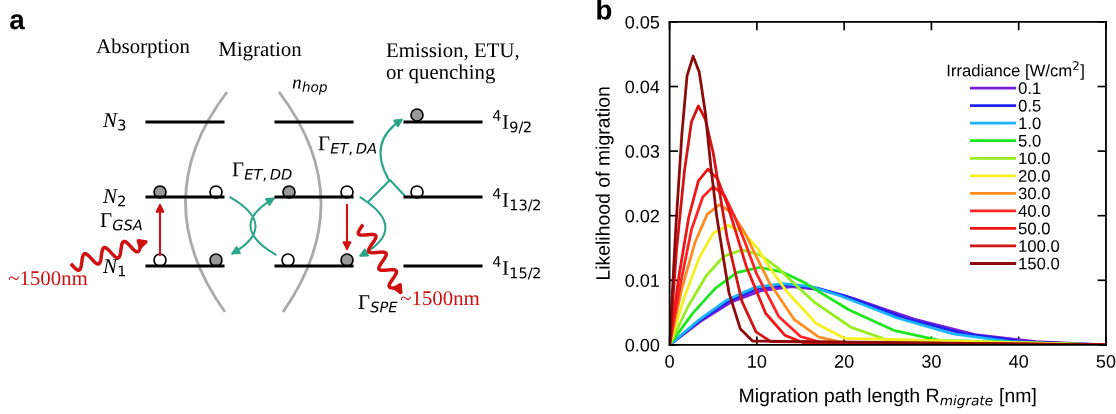  Describe the element at coordinates (844, 361) in the screenshot. I see `x-tick-label: 20` at that location.